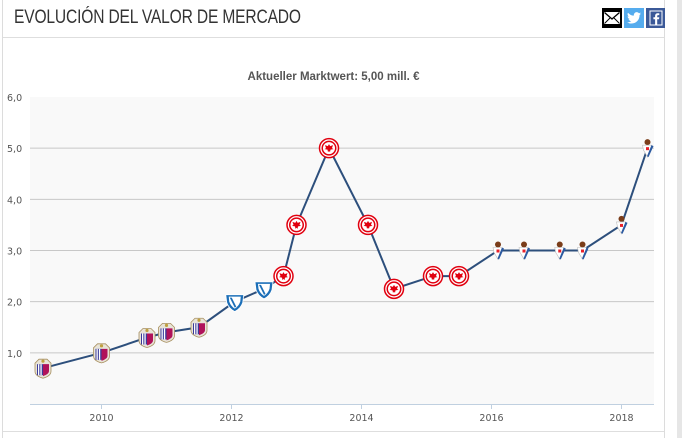  Describe the element at coordinates (14, 98) in the screenshot. I see `y-tick-label: 6,0` at that location.